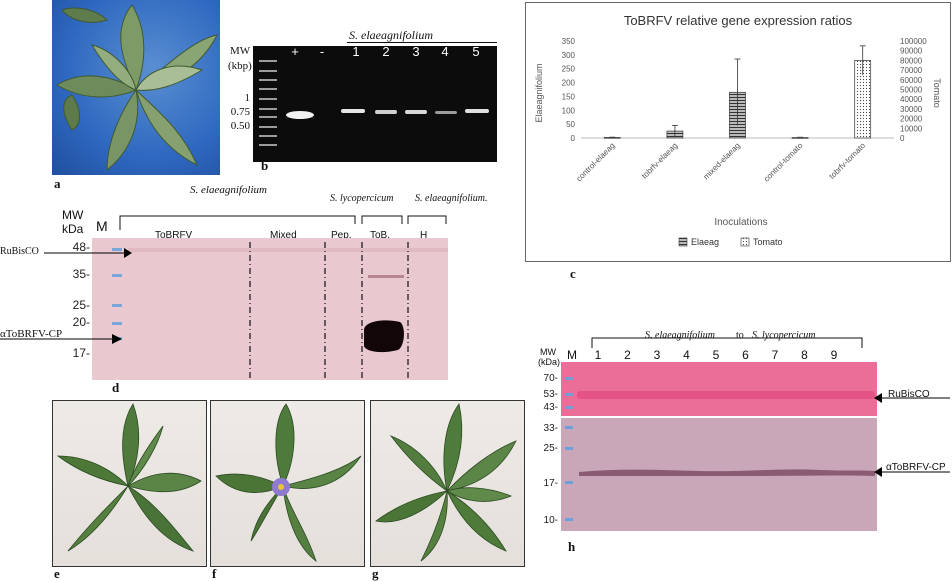 Image resolution: width=952 pixels, height=582 pixels. I want to click on blot-d-marker-20: 20-, so click(81, 322).